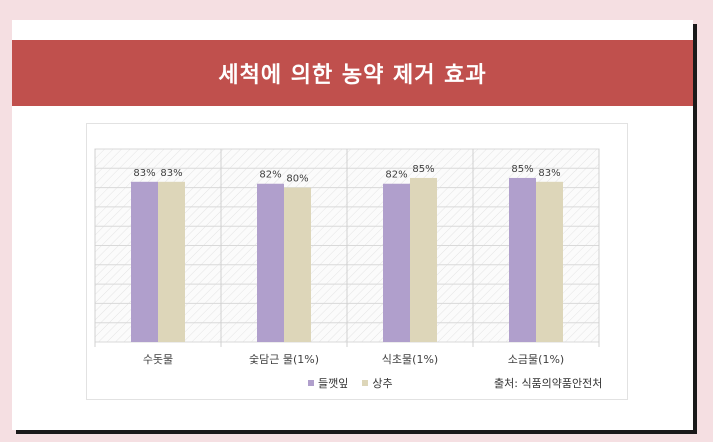 This screenshot has height=442, width=713. Describe the element at coordinates (536, 359) in the screenshot. I see `category-label: 소금물(1%)` at that location.